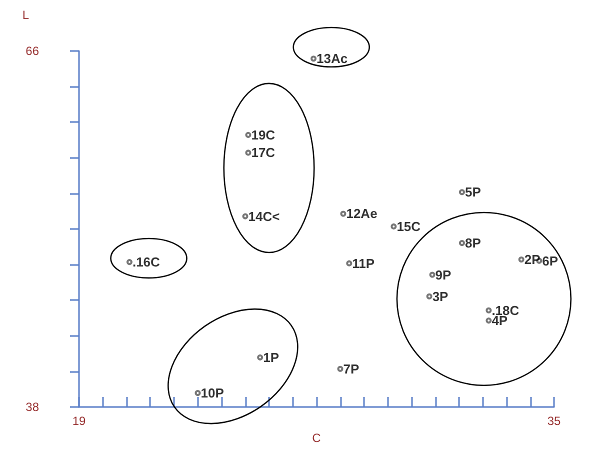 Image resolution: width=593 pixels, height=449 pixels. Describe the element at coordinates (33, 407) in the screenshot. I see `y-tick-label: 38` at that location.